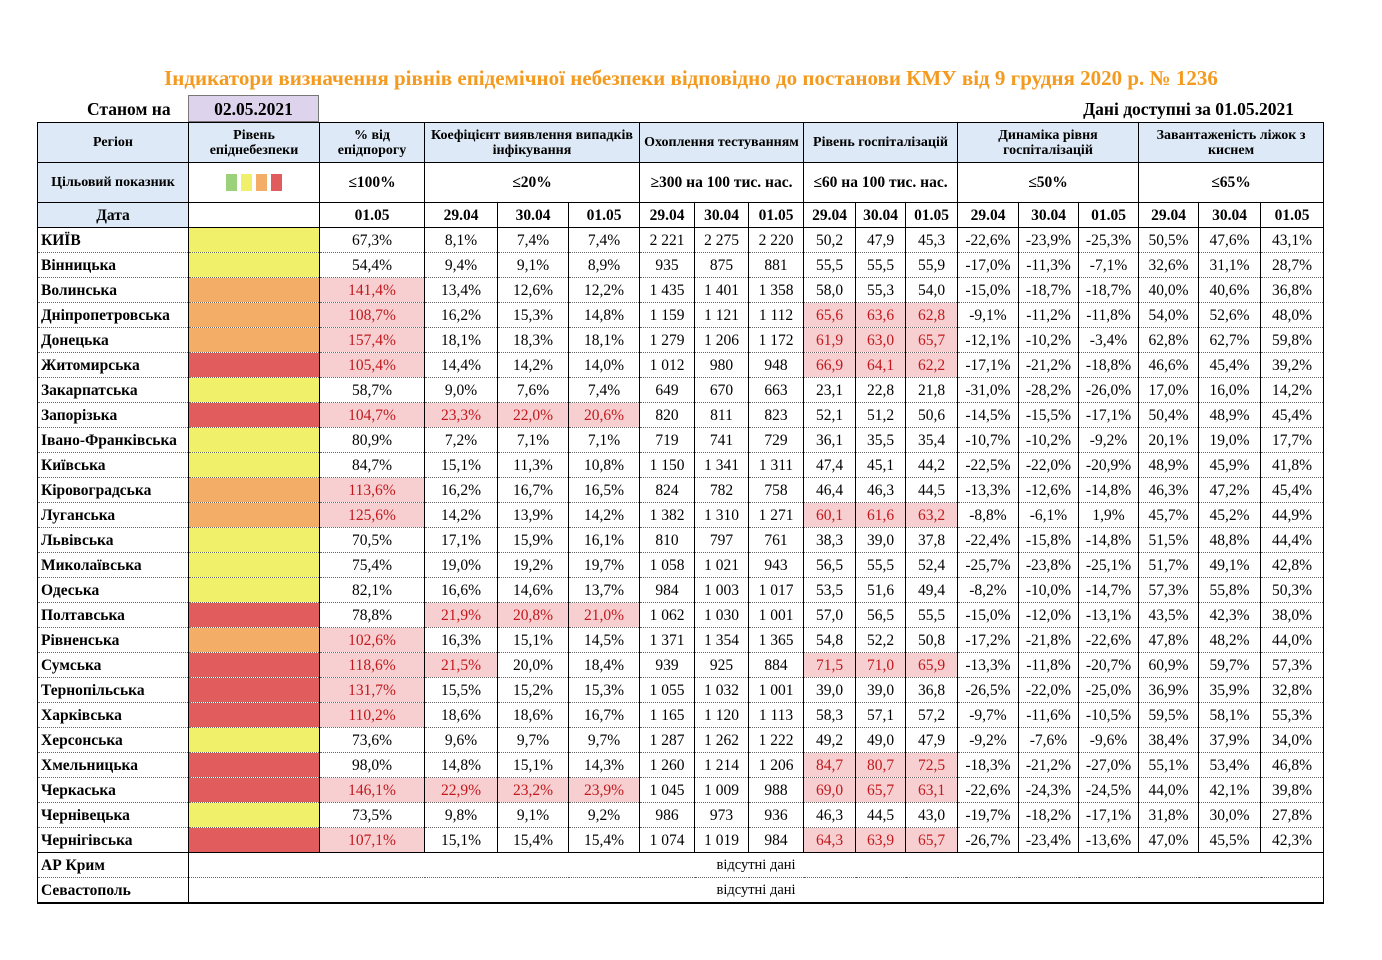  What do you see at coordinates (988, 765) in the screenshot?
I see `dynamics-value: -18,3%` at bounding box center [988, 765].